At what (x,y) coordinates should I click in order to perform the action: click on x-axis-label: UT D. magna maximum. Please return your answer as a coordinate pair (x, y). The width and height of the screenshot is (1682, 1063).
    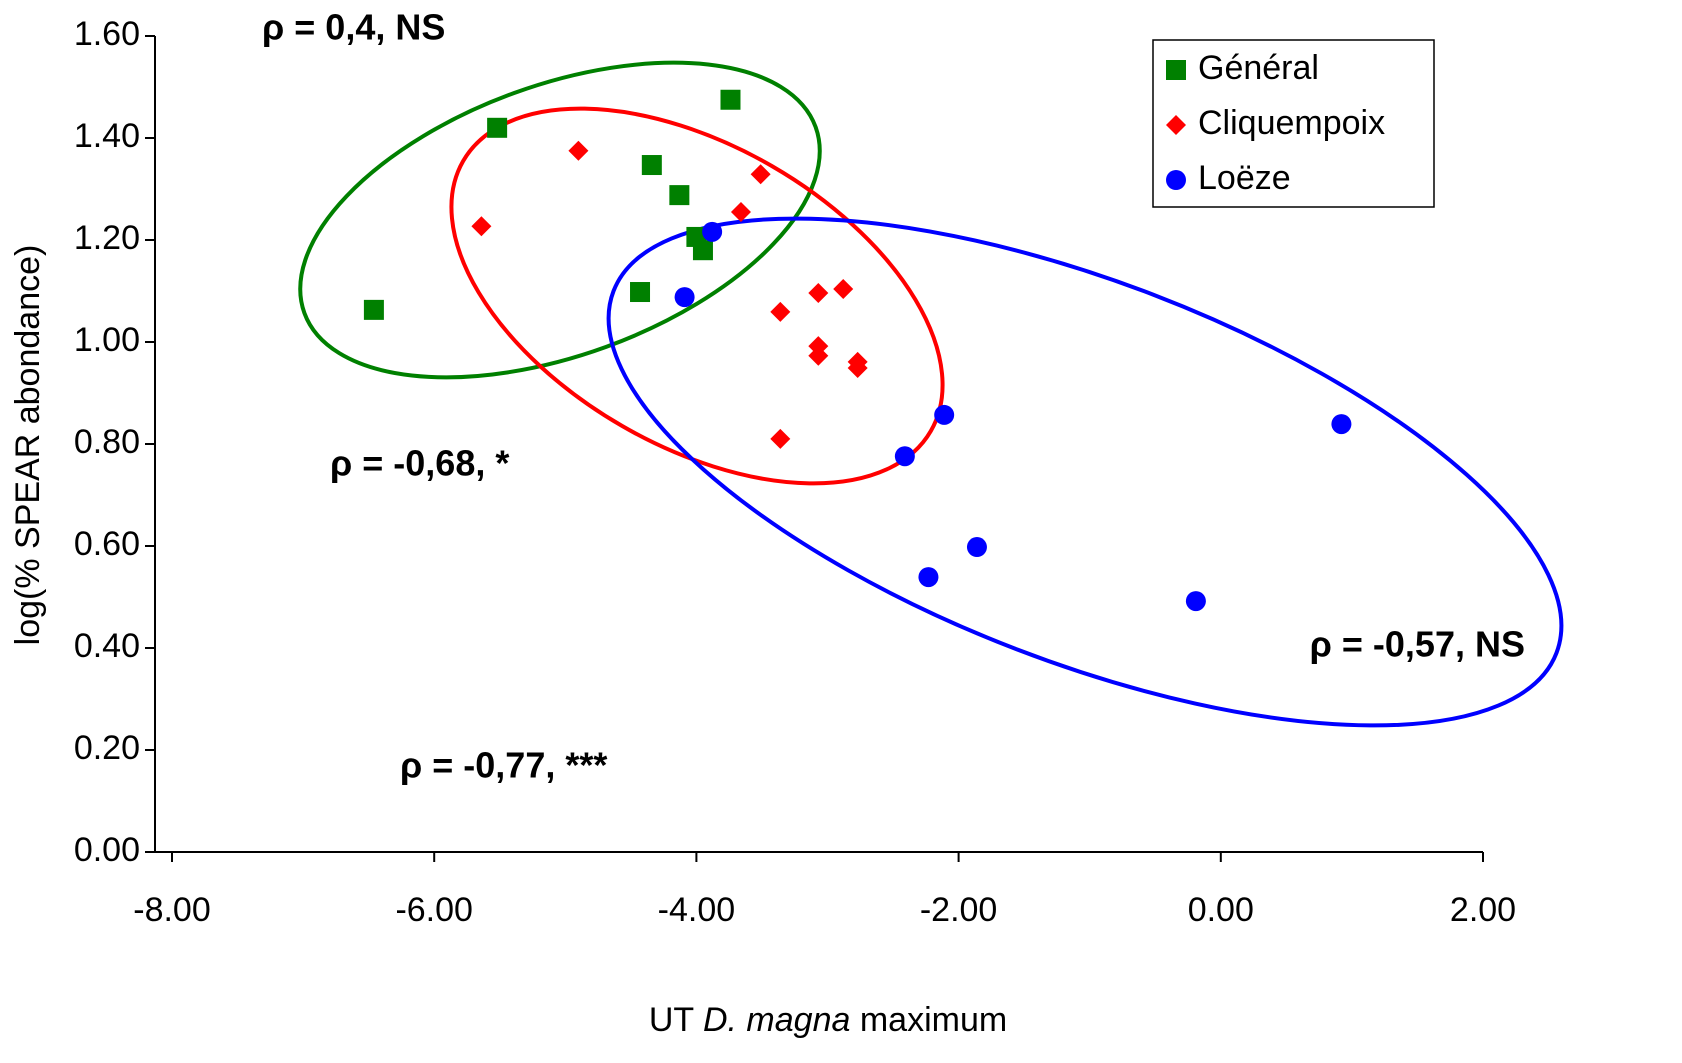
    Looking at the image, I should click on (828, 1020).